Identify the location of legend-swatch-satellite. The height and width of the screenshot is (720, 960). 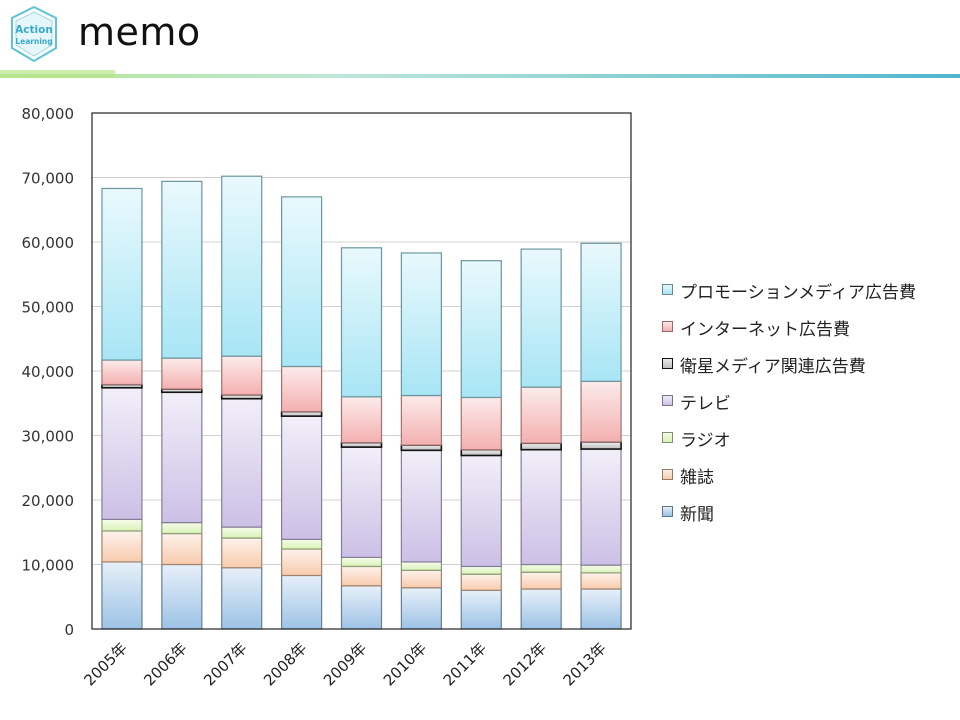
(667, 363).